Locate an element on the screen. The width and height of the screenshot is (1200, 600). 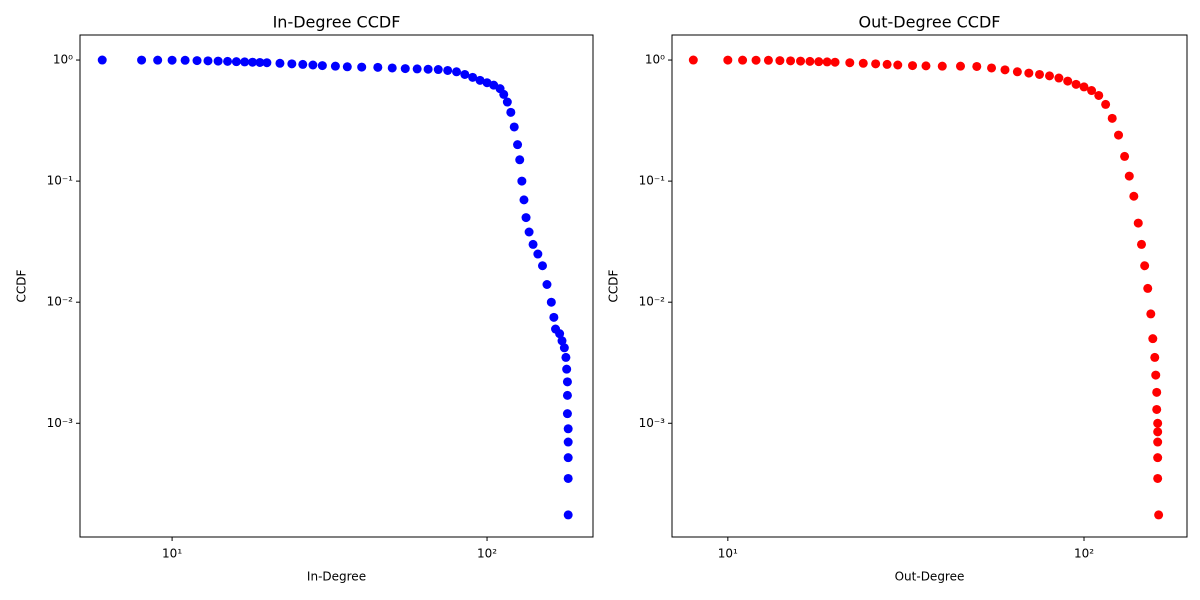
x-axis-label: Out-Degree is located at coordinates (930, 577).